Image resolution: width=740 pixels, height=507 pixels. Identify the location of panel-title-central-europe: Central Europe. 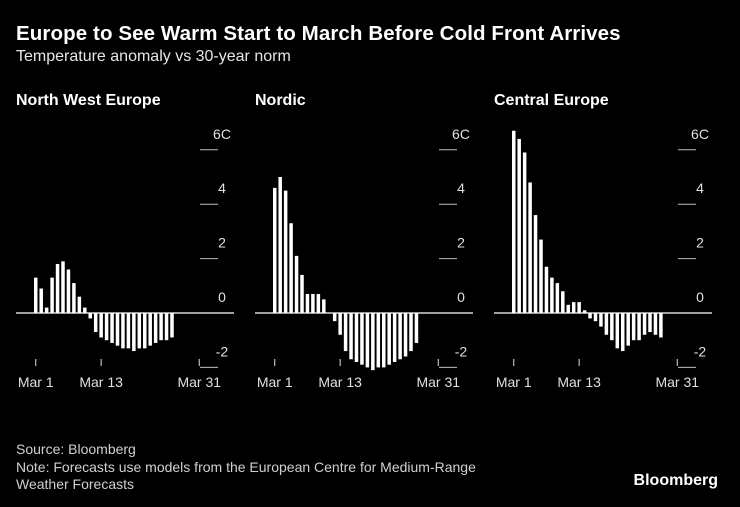
(551, 100).